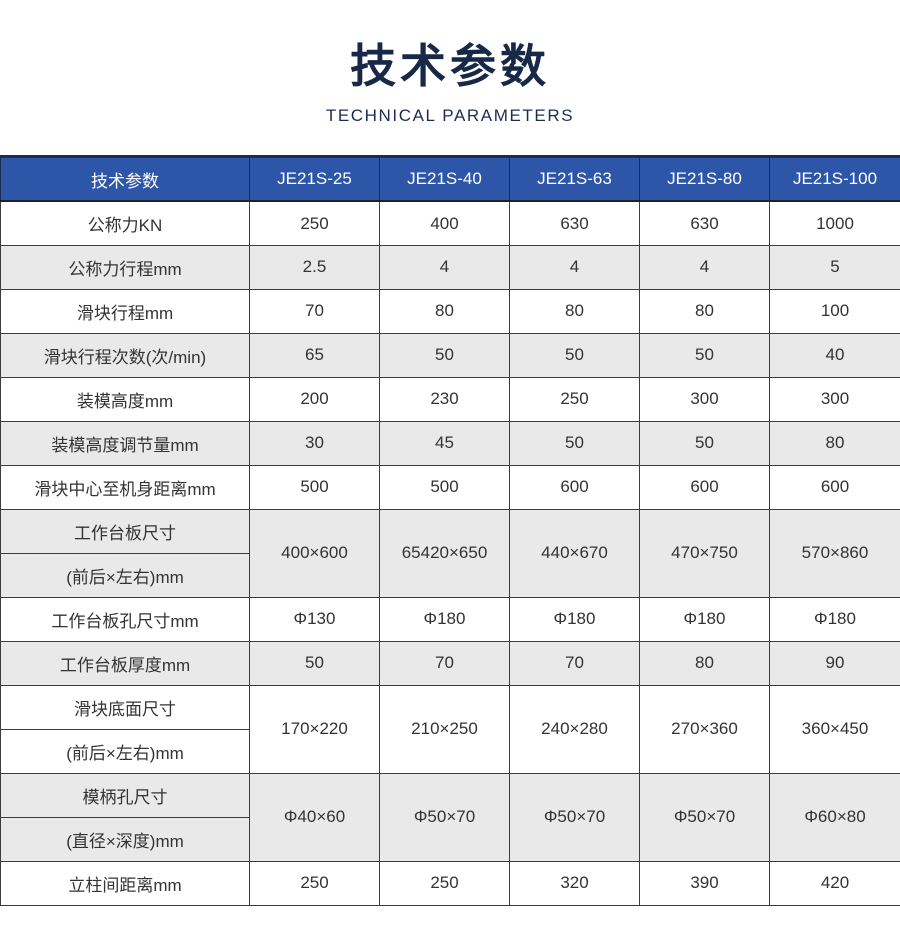 This screenshot has height=952, width=900. What do you see at coordinates (314, 443) in the screenshot?
I see `cell-value: 30` at bounding box center [314, 443].